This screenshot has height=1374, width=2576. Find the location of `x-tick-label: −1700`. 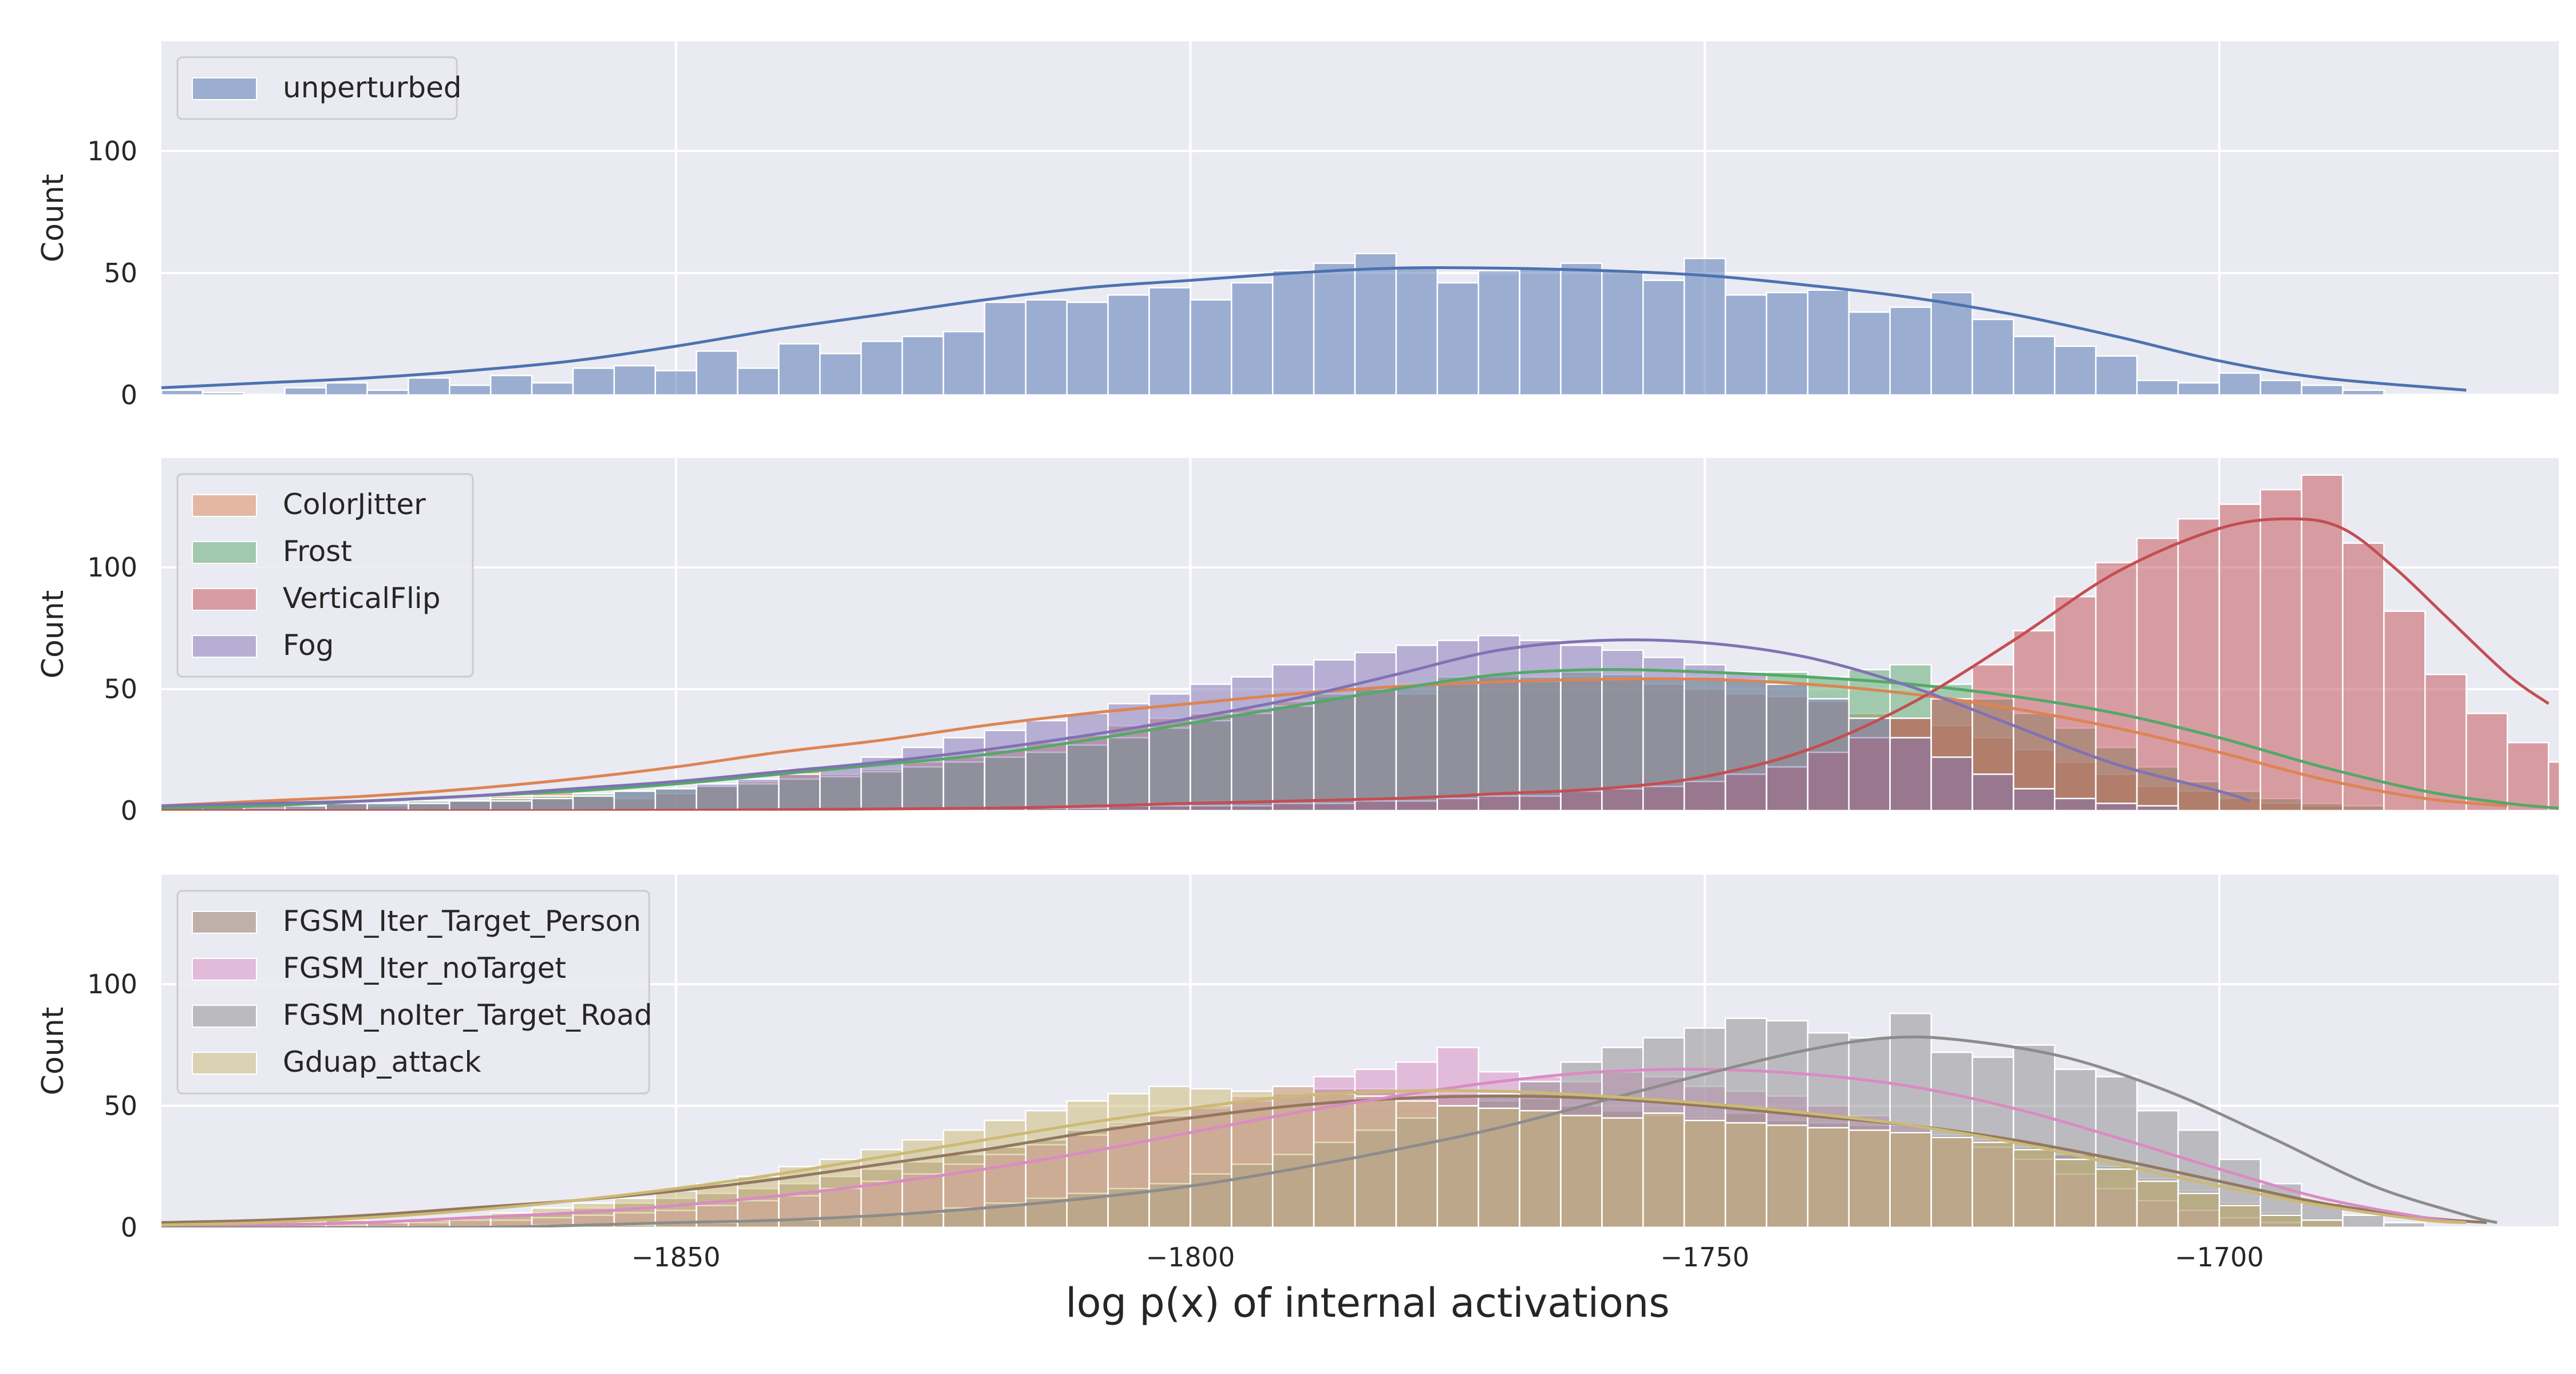

x-tick-label: −1700 is located at coordinates (2219, 1257).